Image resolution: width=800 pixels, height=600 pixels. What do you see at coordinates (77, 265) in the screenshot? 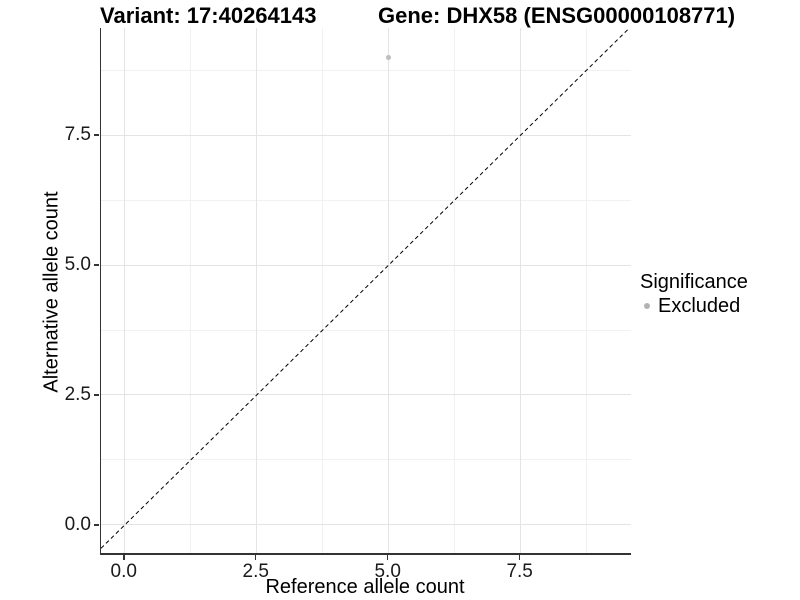
I see `y-tick-label: 5.0` at bounding box center [77, 265].